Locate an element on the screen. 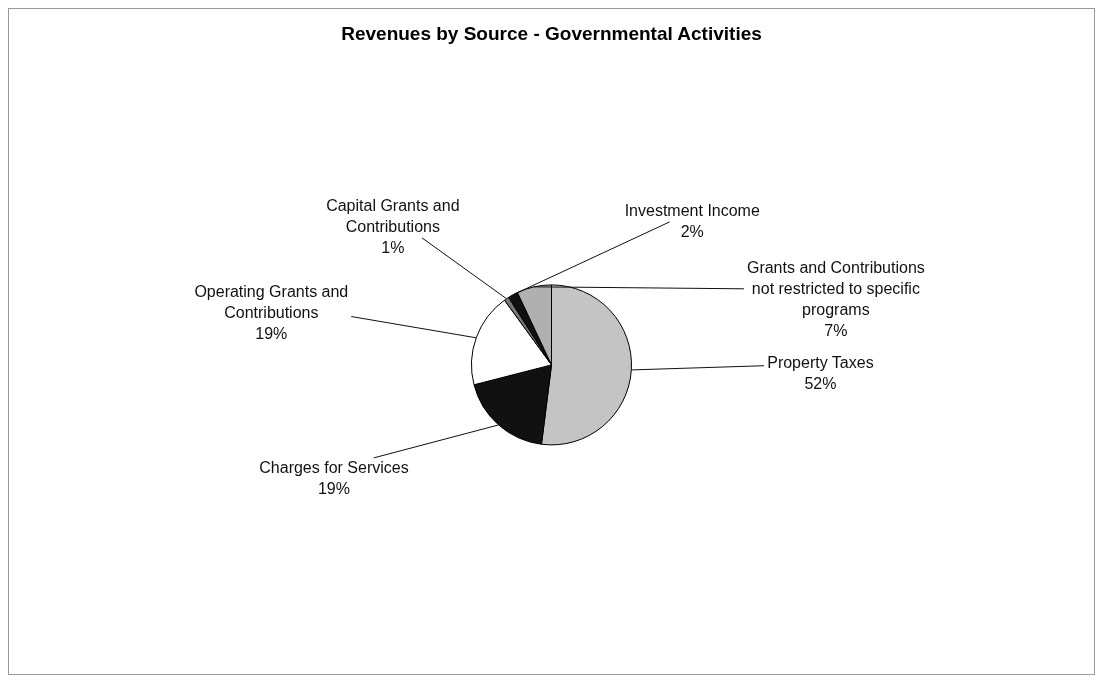 The width and height of the screenshot is (1103, 681). slice-label: Capital Grants and Contributions is located at coordinates (393, 215).